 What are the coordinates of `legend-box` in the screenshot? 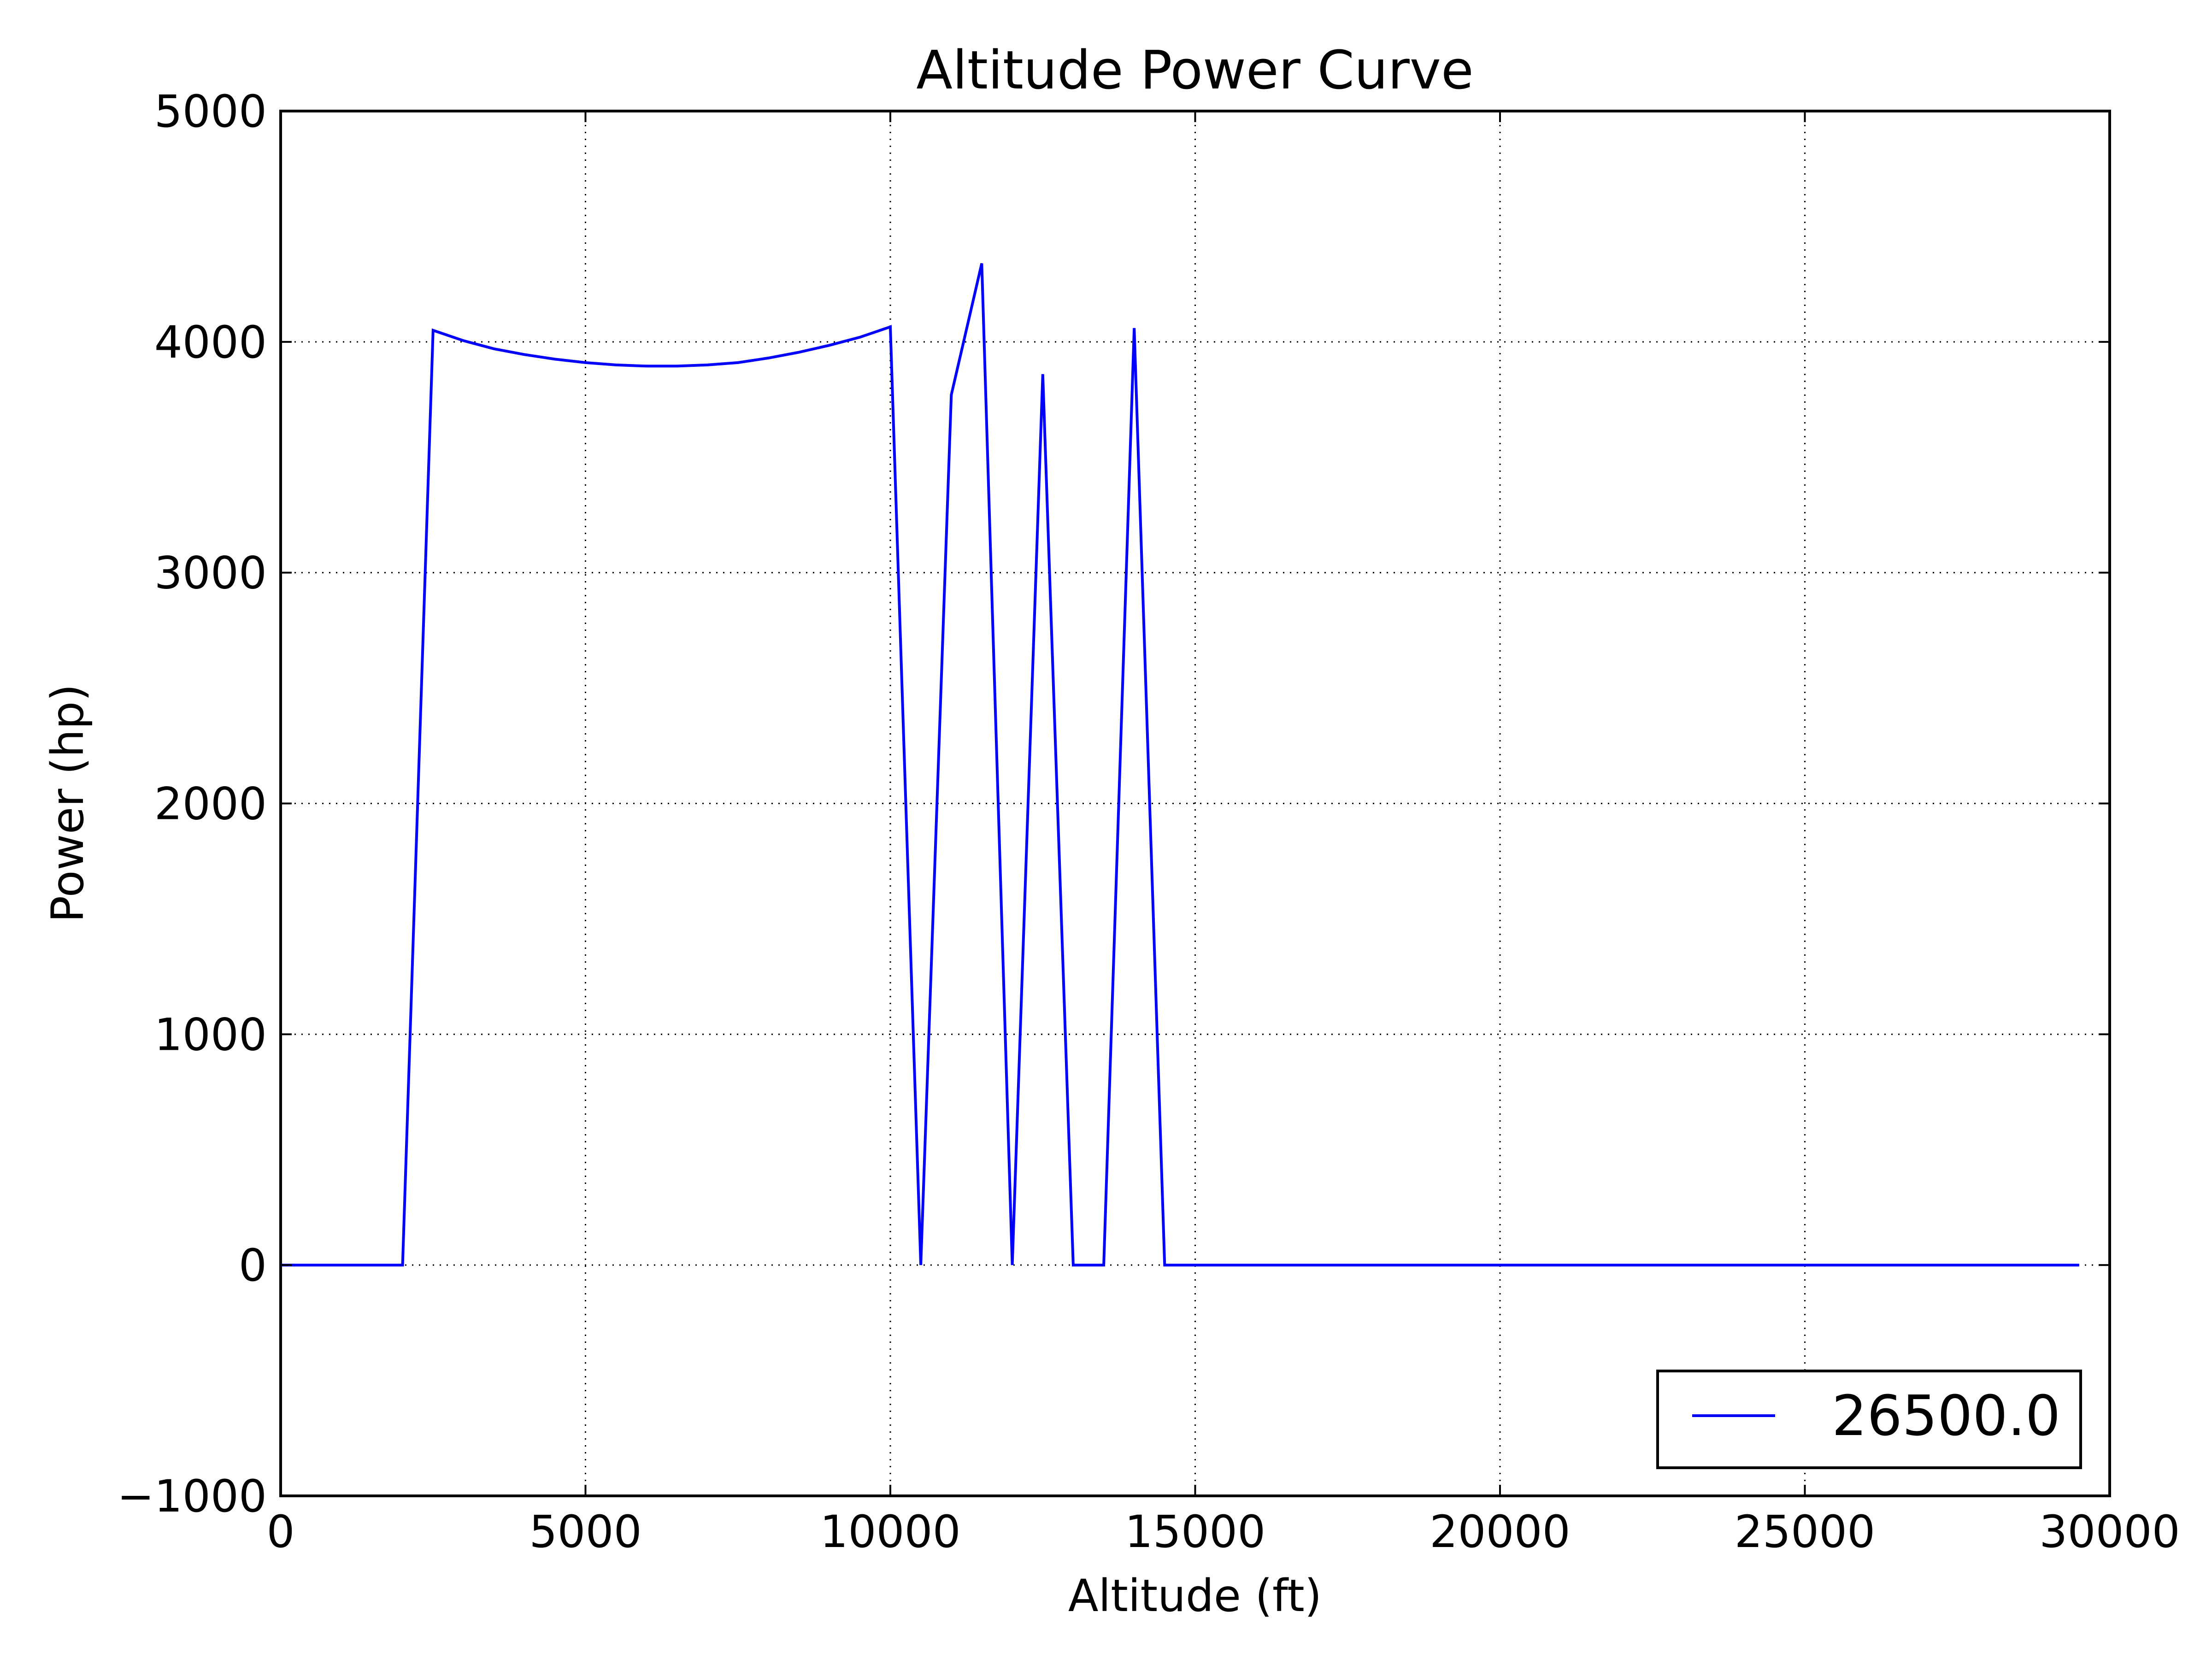 It's located at (1869, 1419).